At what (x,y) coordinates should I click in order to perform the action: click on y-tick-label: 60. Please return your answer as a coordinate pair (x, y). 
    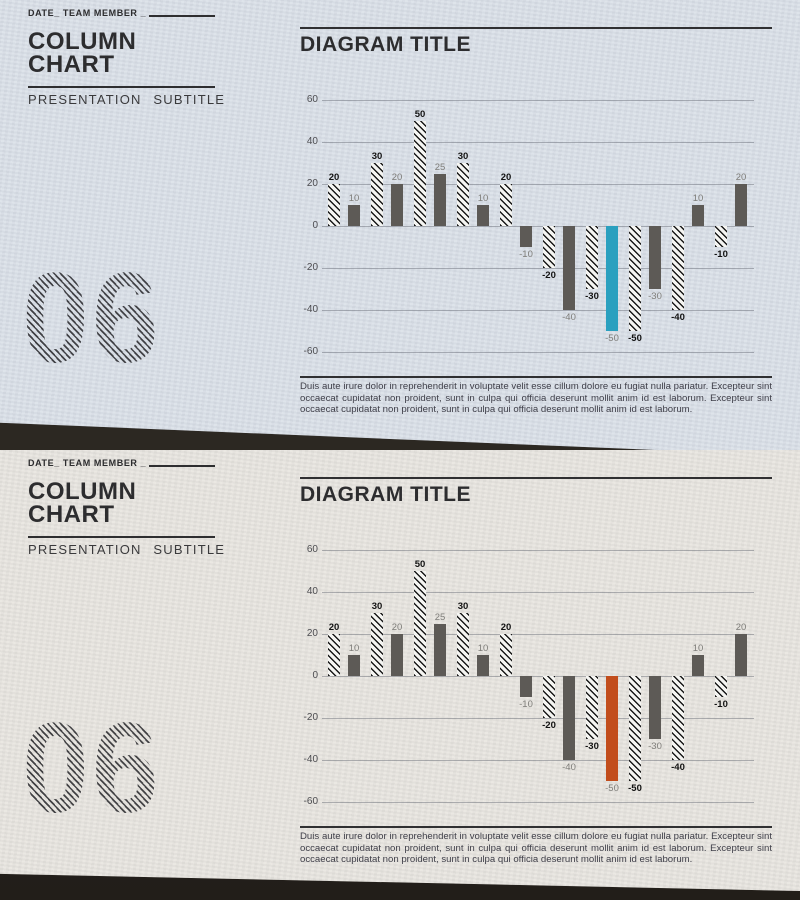
    Looking at the image, I should click on (312, 549).